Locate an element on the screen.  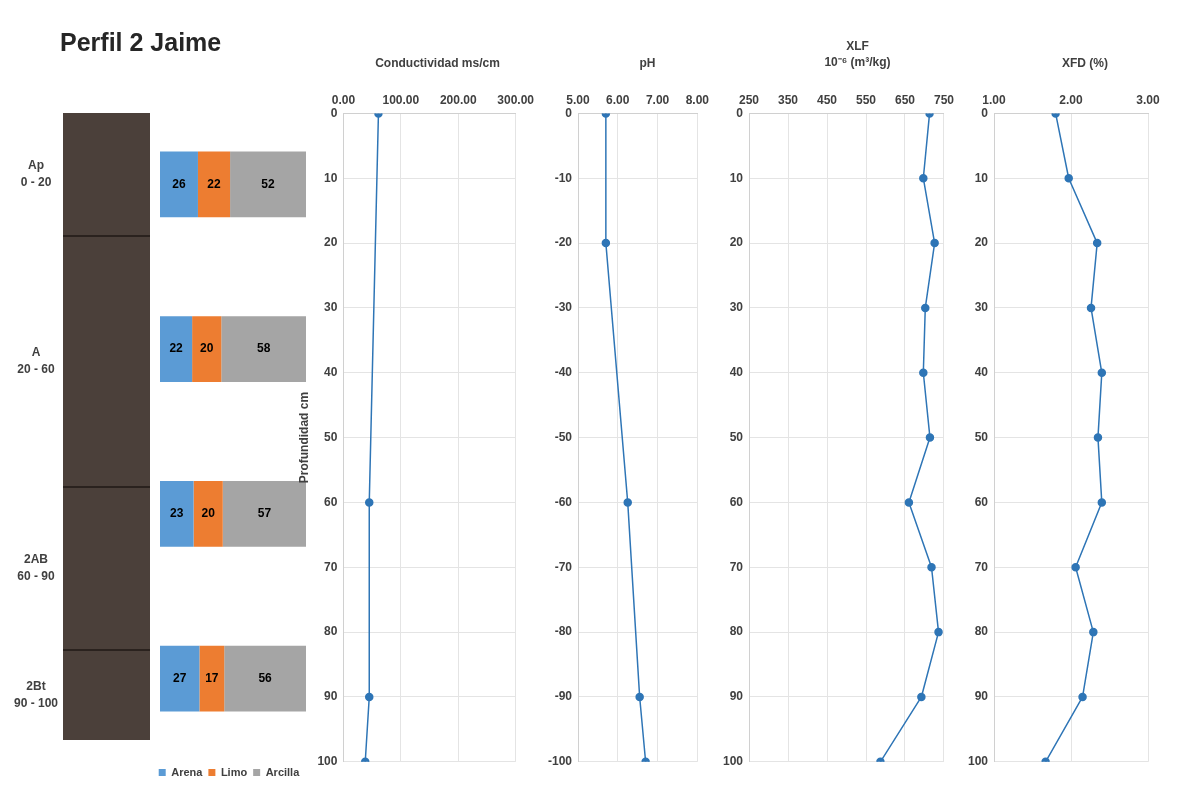
chart-title: XFD (%) is located at coordinates (1085, 62).